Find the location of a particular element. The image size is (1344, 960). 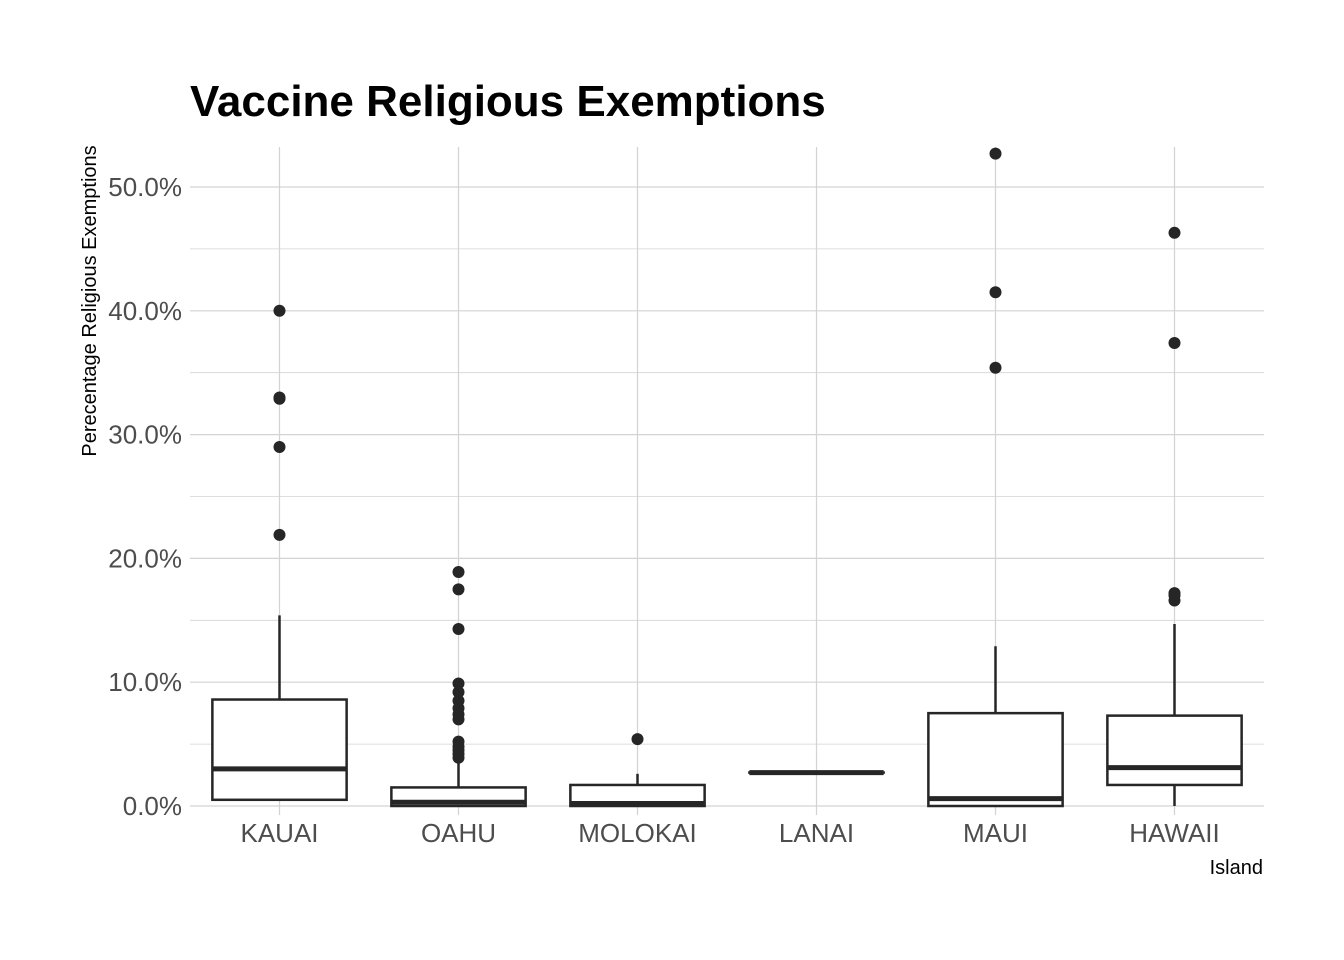

box-oahu is located at coordinates (458, 687).